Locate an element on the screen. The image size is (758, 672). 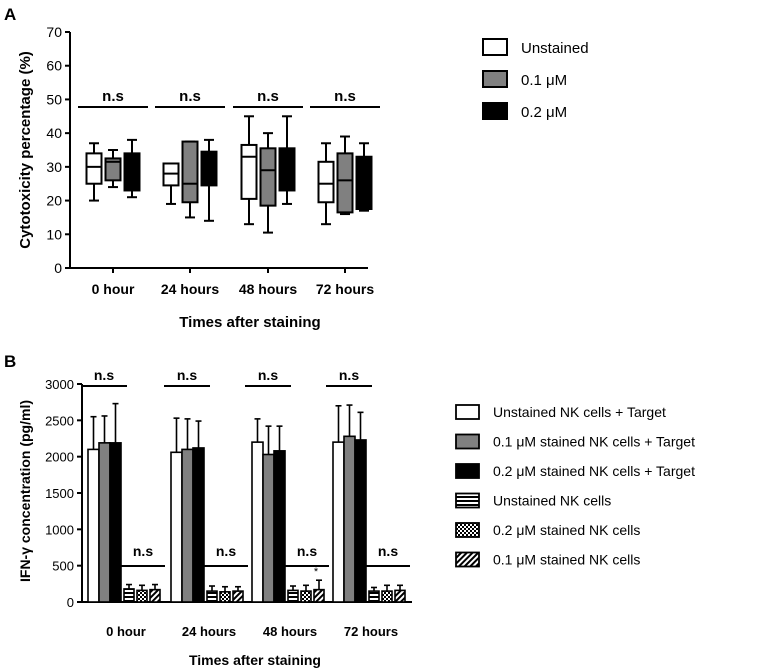
x-tick-label-b: 24 hours is located at coordinates (209, 631).